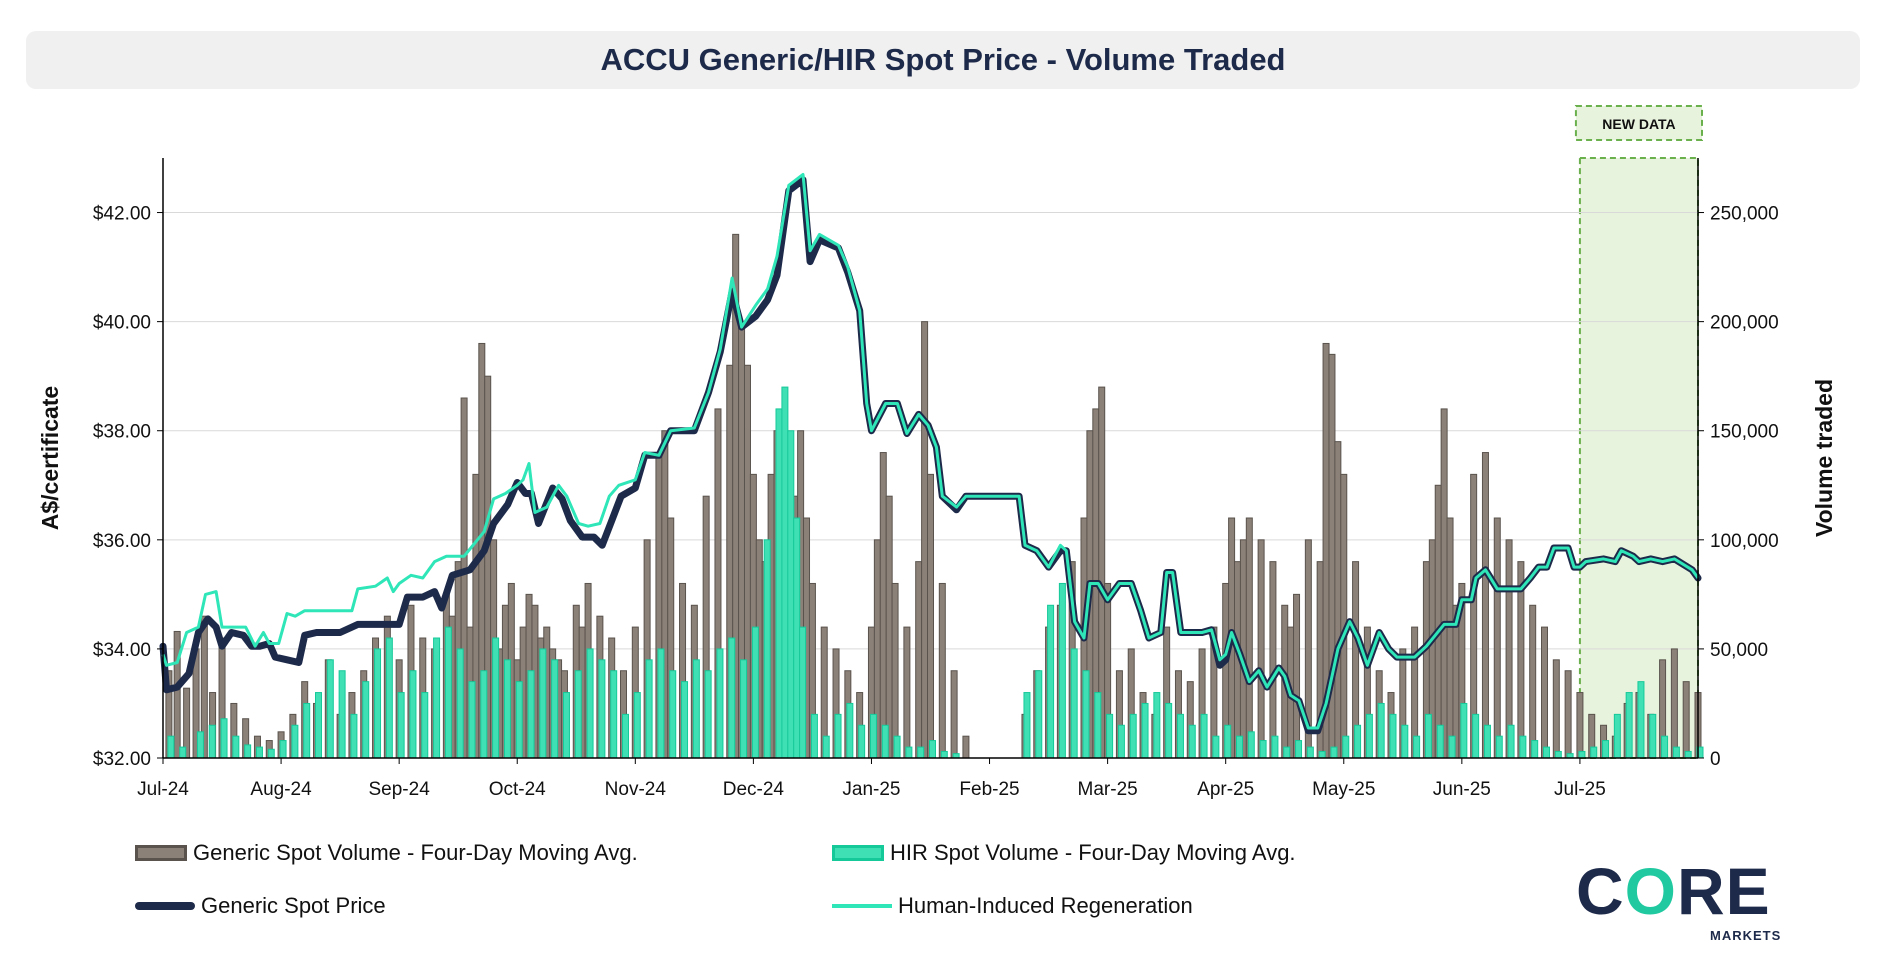 The height and width of the screenshot is (966, 1880). What do you see at coordinates (1580, 789) in the screenshot?
I see `x-tick-label: Jul-25` at bounding box center [1580, 789].